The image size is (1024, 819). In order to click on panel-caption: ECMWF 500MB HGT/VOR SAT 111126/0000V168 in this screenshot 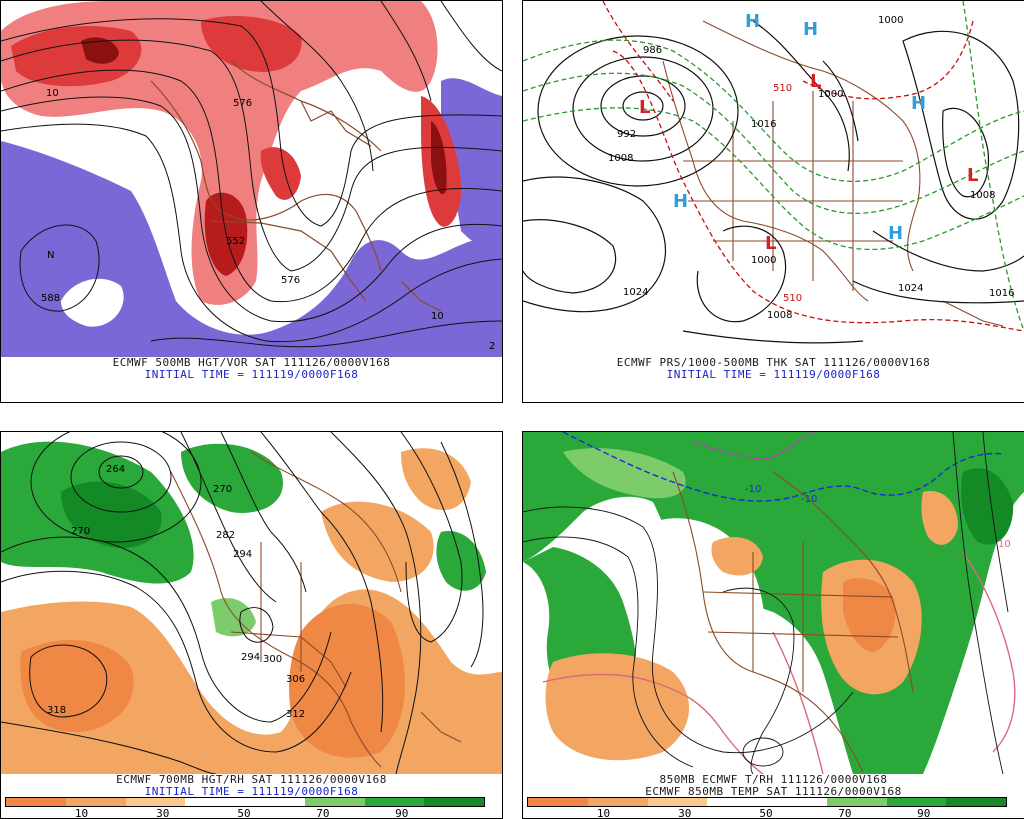, I will do `click(251, 362)`.